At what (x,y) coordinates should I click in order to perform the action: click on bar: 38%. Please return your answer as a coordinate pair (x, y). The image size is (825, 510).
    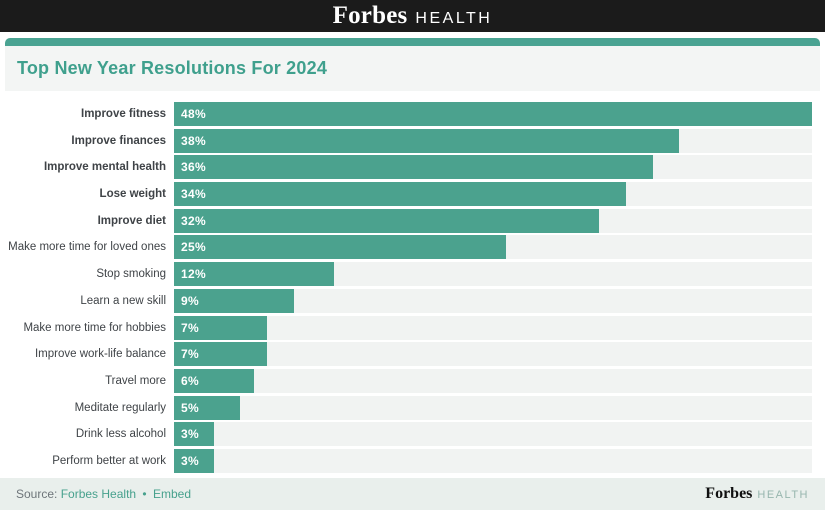
    Looking at the image, I should click on (427, 140).